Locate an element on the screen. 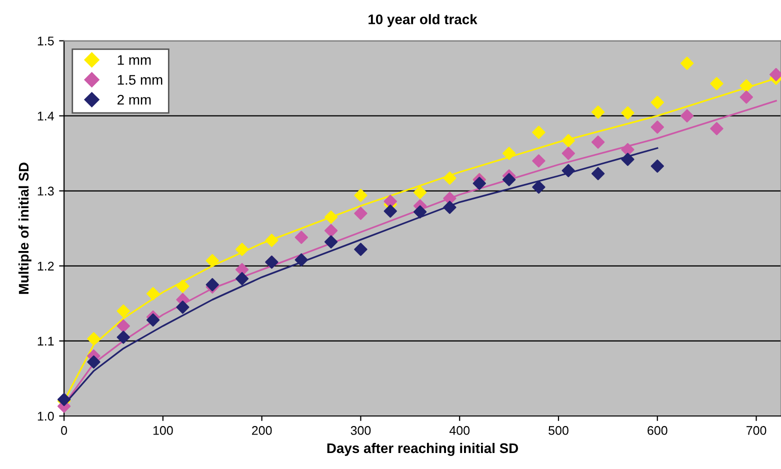 This screenshot has width=781, height=469. legend-label: 1.5 mm is located at coordinates (140, 80).